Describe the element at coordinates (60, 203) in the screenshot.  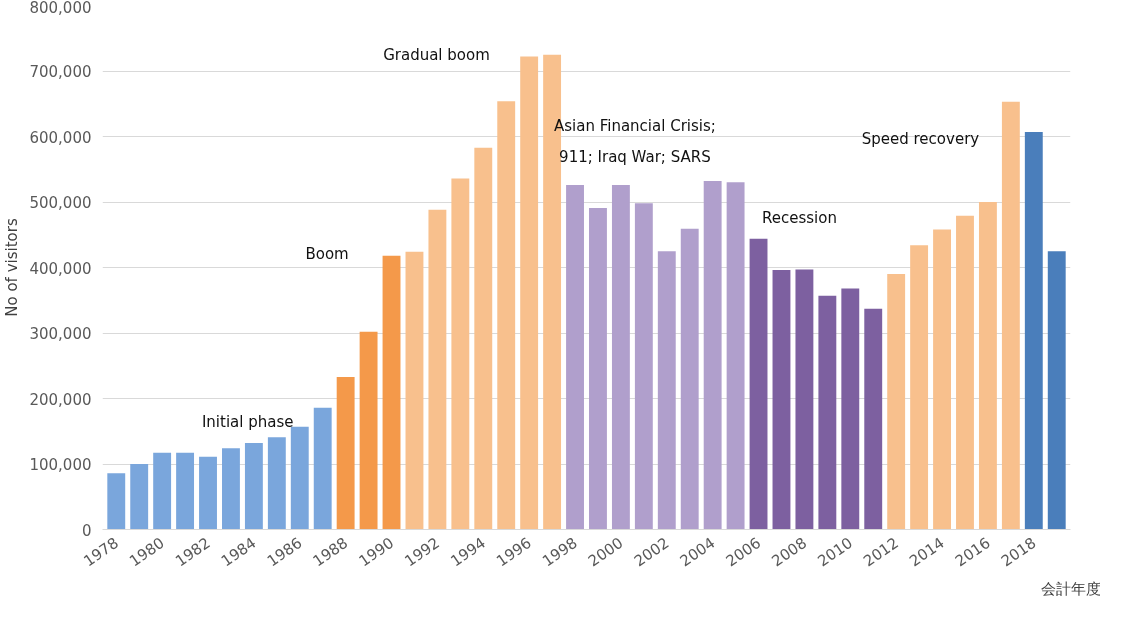
I see `y-tick-label: 500,000` at that location.